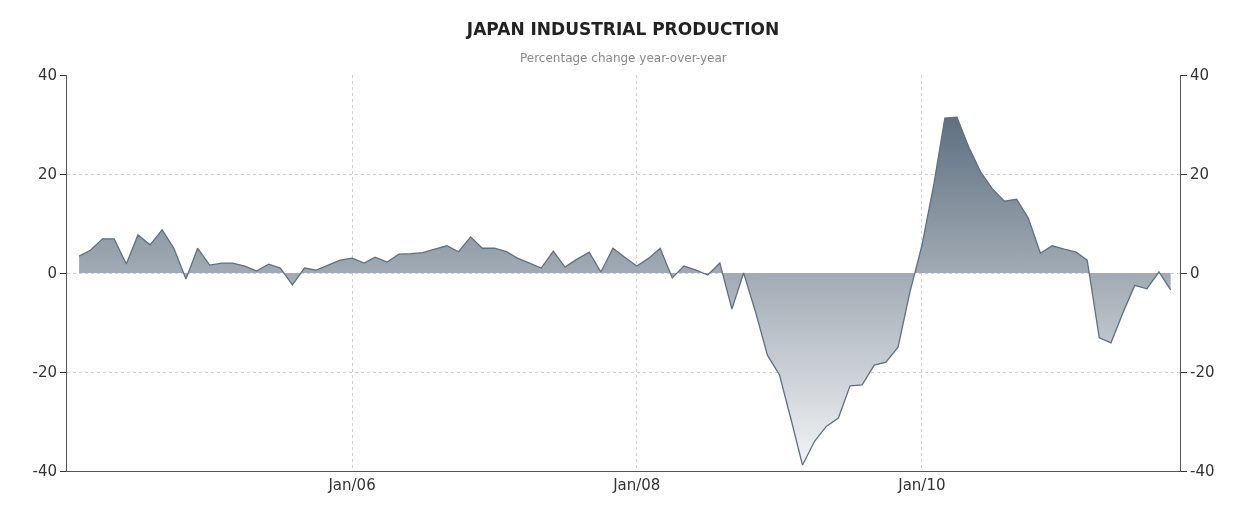  What do you see at coordinates (1202, 471) in the screenshot?
I see `y2-tick-label: -40` at bounding box center [1202, 471].